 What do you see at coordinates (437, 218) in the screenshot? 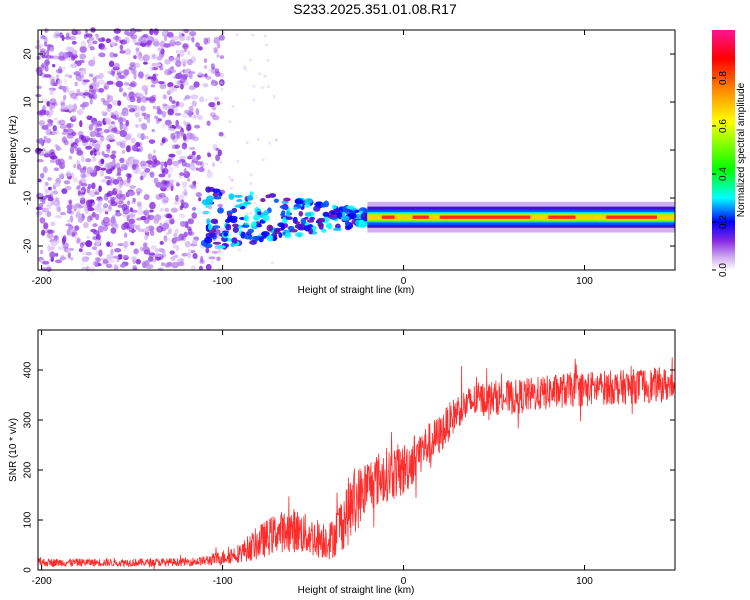
I see `spectrogram-carrier-band` at bounding box center [437, 218].